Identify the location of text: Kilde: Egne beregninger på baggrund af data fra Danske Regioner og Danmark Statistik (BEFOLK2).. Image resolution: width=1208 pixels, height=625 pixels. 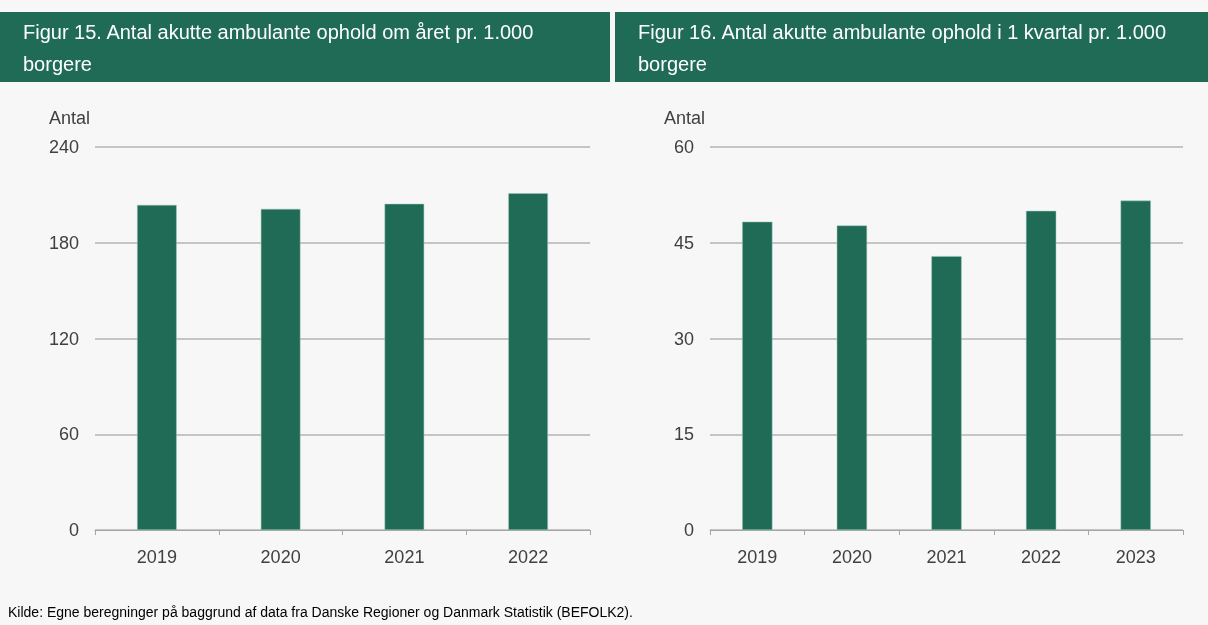
(320, 612).